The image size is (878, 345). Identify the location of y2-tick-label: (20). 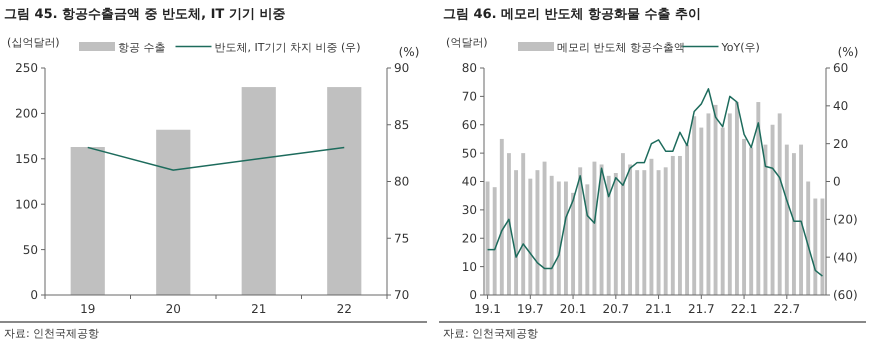
(845, 219).